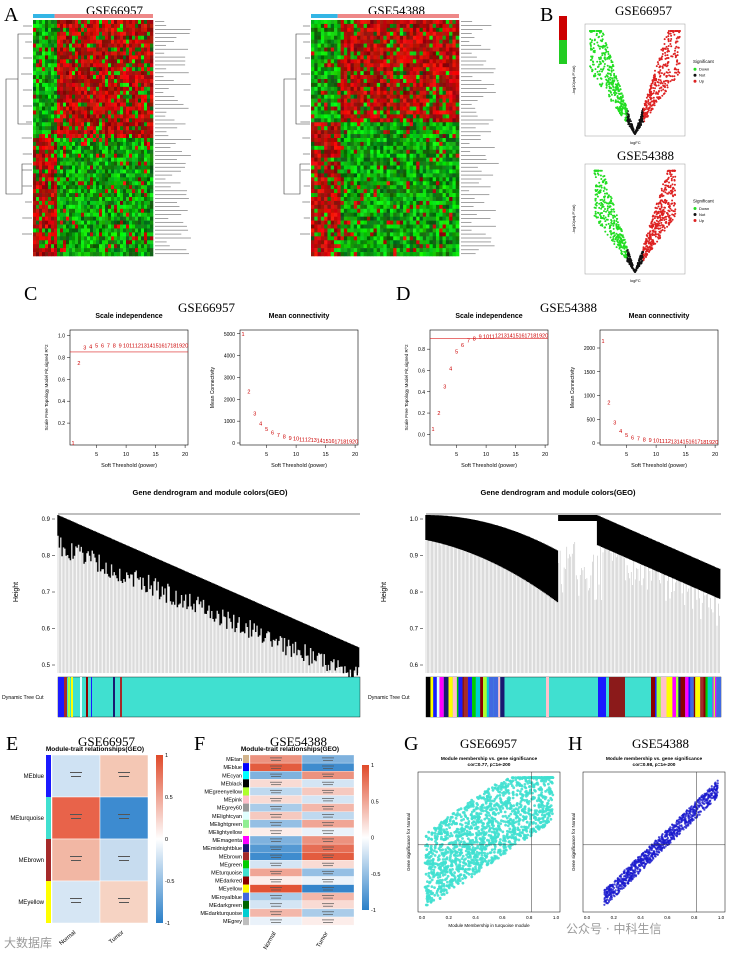  I want to click on C-r2-point-15: 15, so click(156, 346).